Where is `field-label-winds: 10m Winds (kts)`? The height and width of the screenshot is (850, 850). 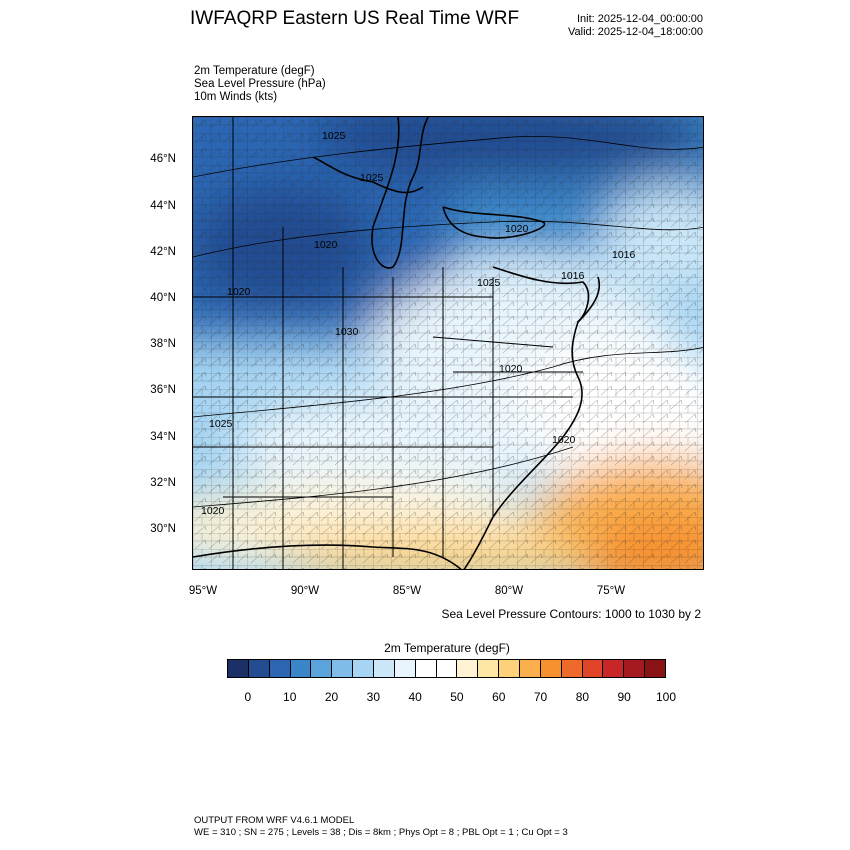
field-label-winds: 10m Winds (kts) is located at coordinates (236, 97).